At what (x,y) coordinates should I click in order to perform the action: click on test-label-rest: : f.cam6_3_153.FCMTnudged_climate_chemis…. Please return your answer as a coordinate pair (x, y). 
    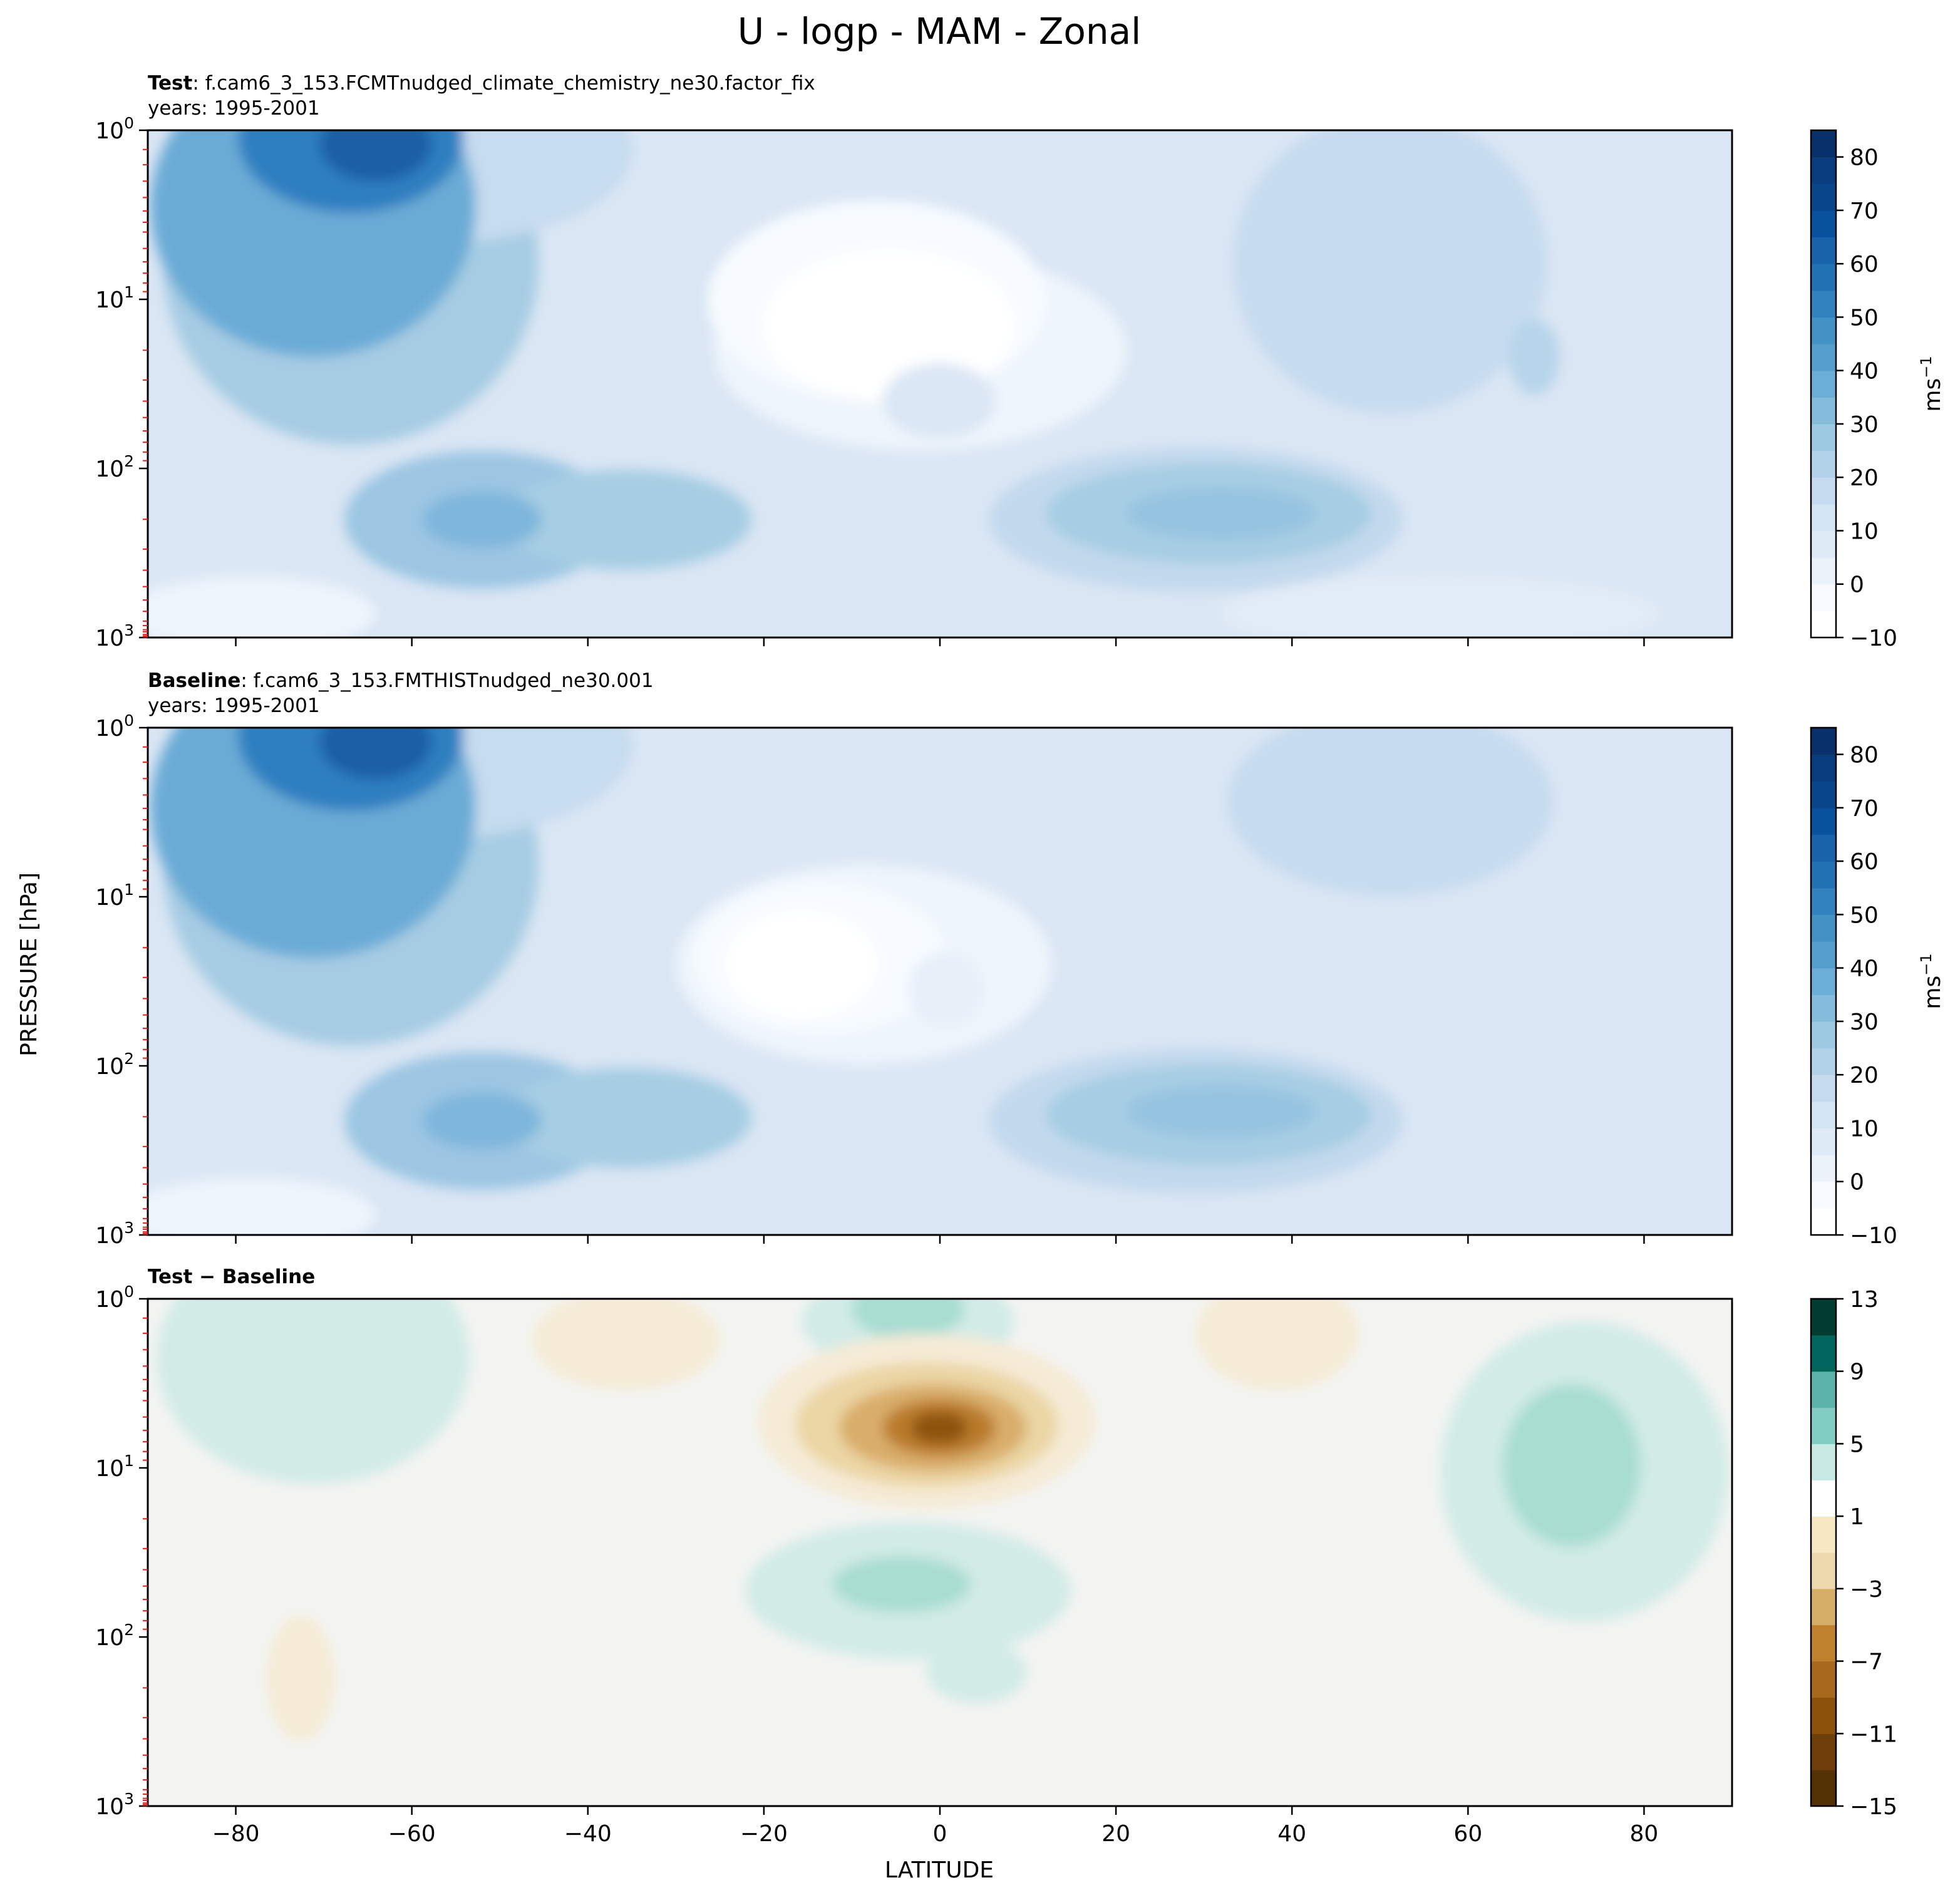
    Looking at the image, I should click on (503, 83).